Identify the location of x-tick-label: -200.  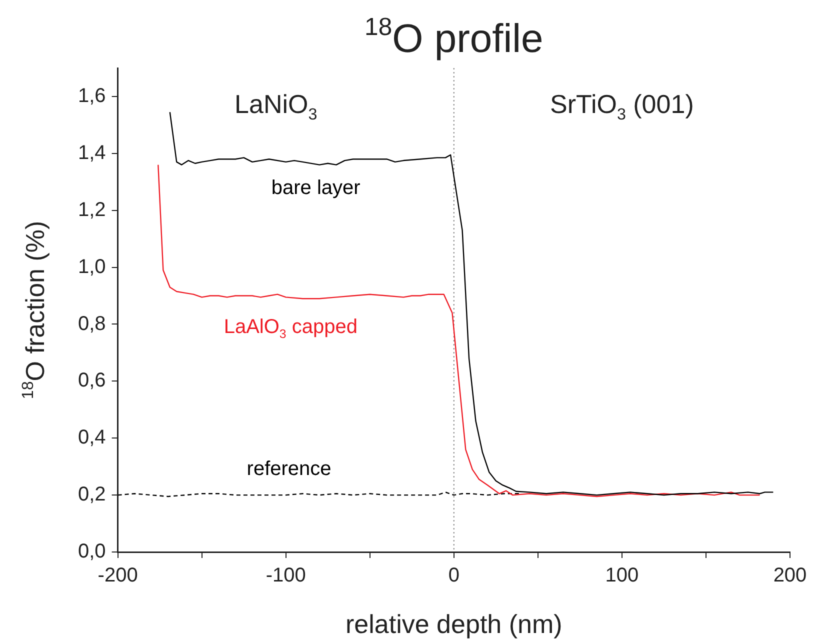
(118, 575).